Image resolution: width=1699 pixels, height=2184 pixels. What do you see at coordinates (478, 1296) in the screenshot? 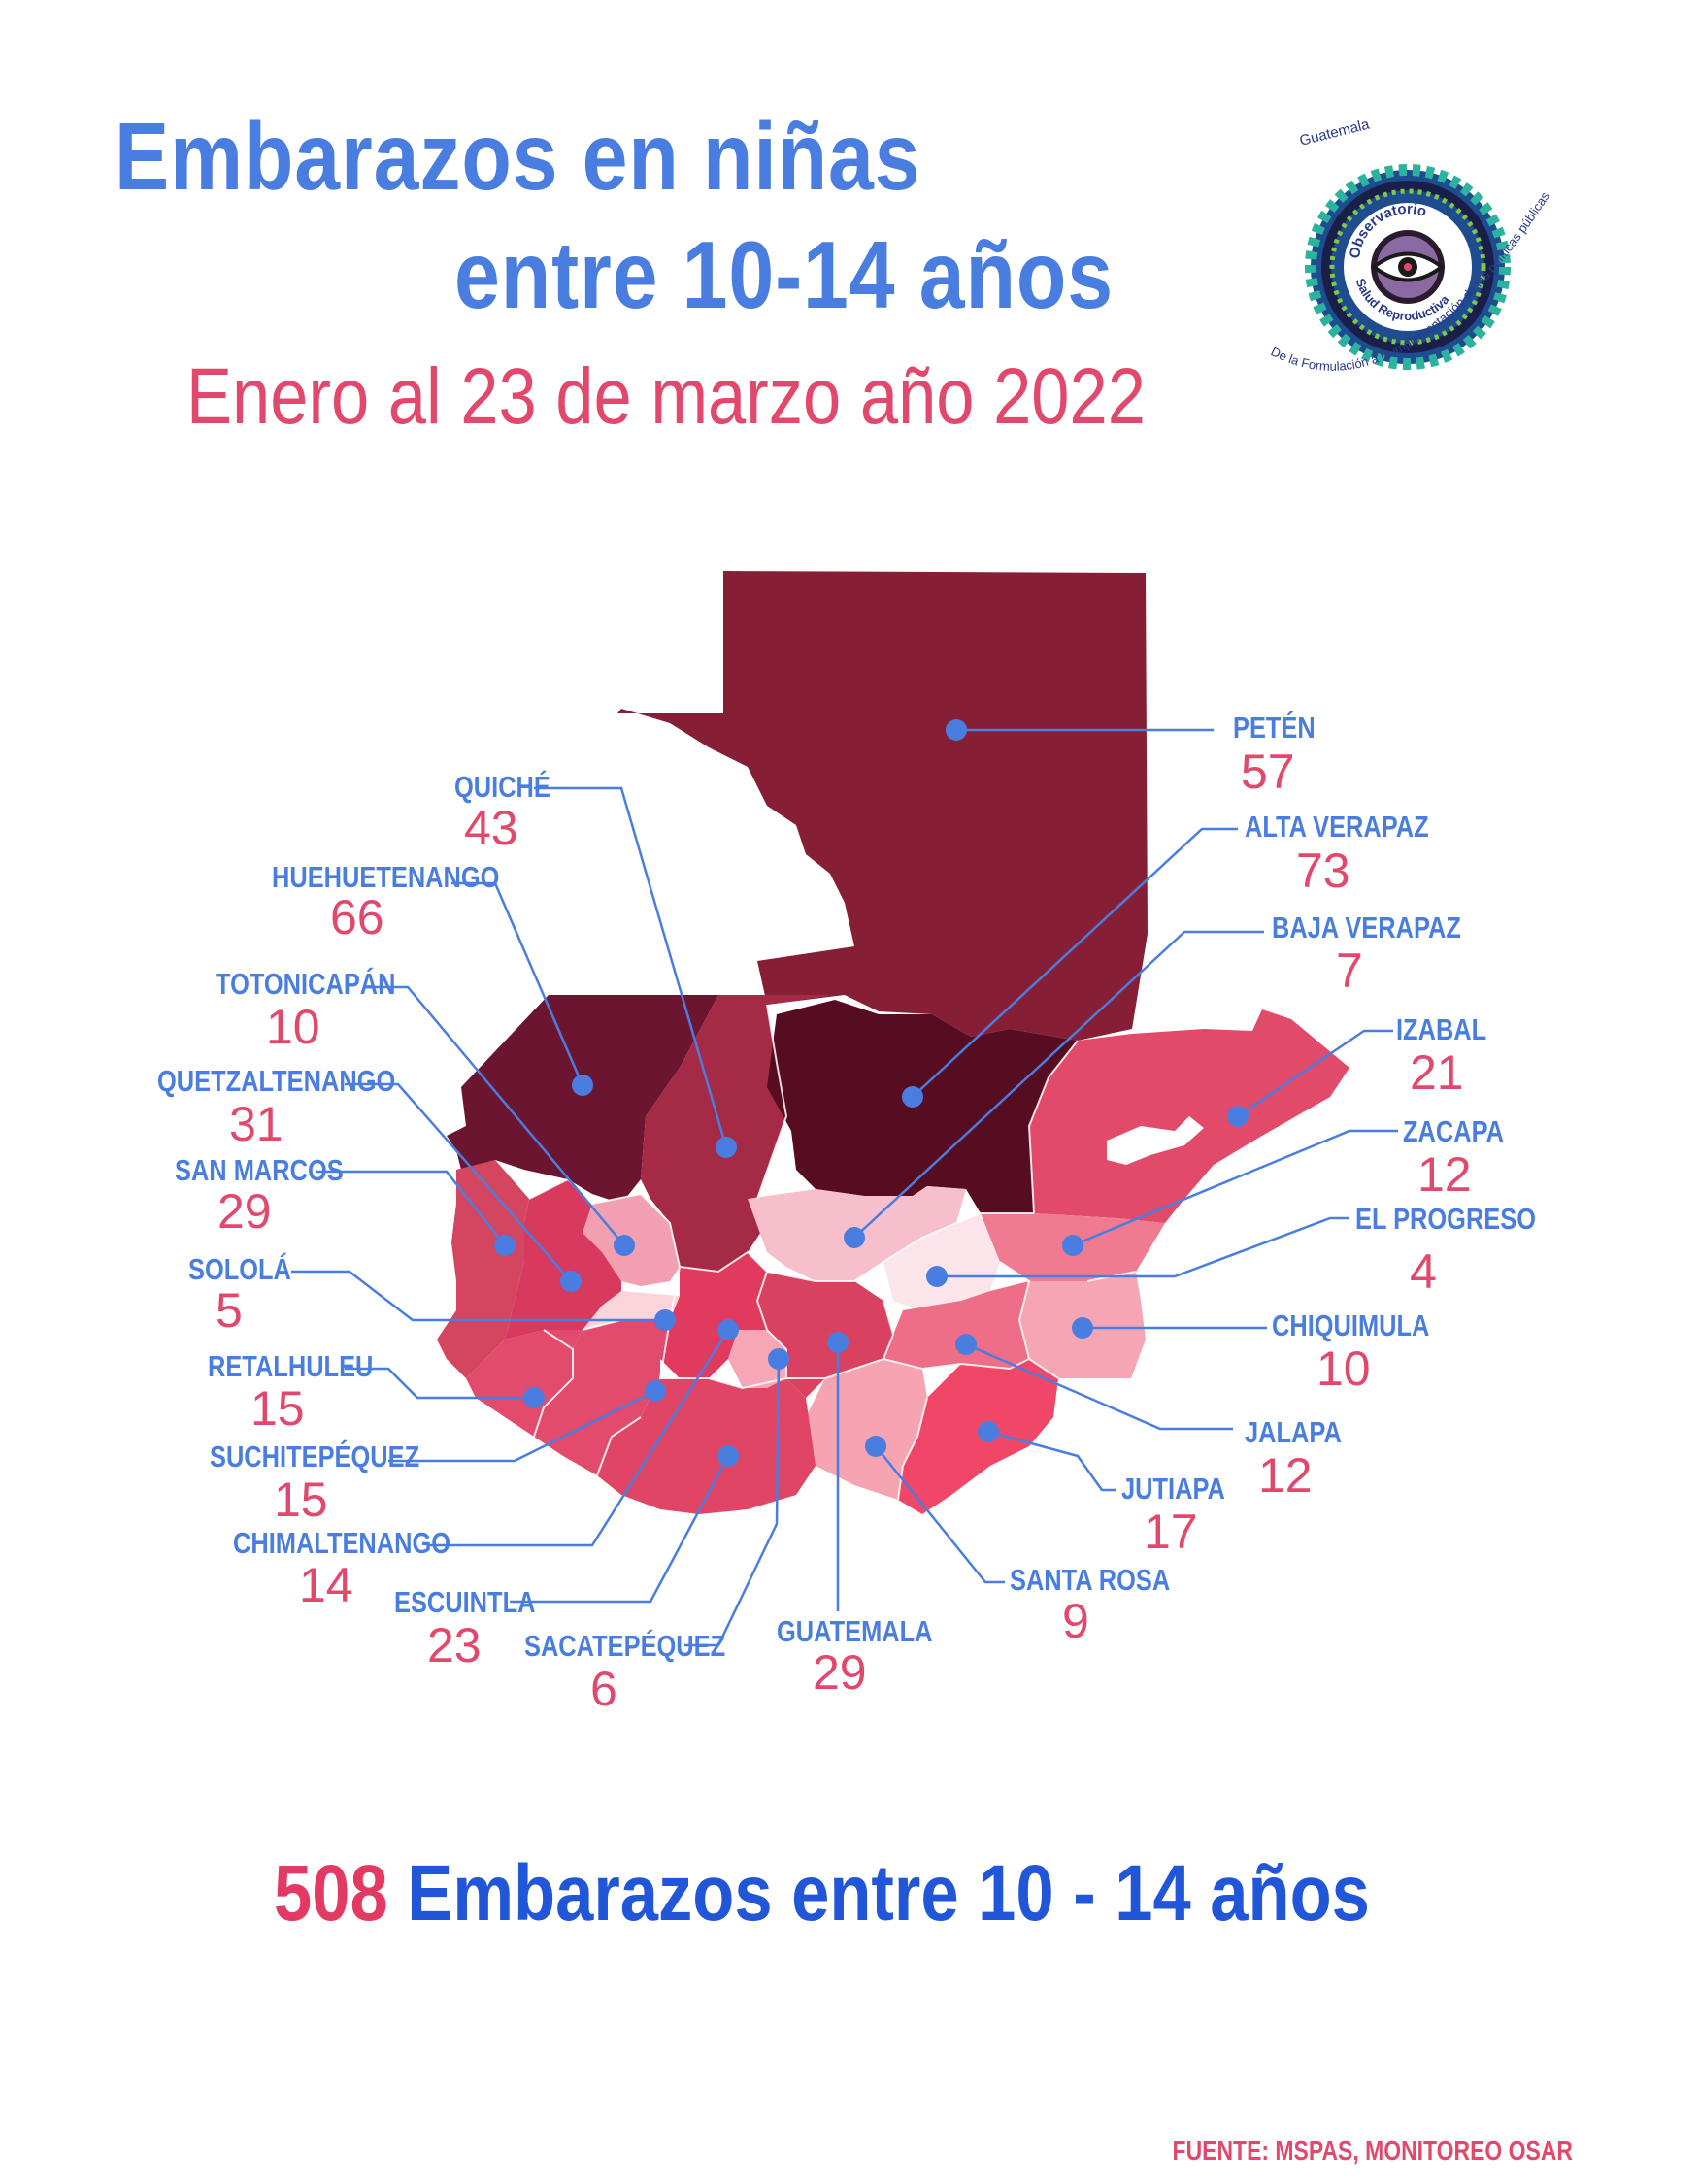
I see `line-solola` at bounding box center [478, 1296].